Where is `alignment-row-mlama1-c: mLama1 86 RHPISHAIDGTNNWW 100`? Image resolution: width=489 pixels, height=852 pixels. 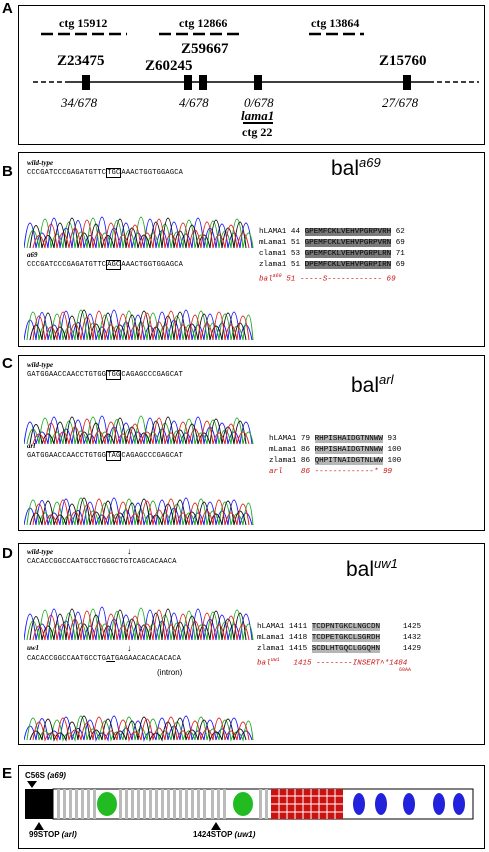
alignment-row-mlama1-c: mLama1 86 RHPISHAIDGTNNWW 100 is located at coordinates (335, 450).